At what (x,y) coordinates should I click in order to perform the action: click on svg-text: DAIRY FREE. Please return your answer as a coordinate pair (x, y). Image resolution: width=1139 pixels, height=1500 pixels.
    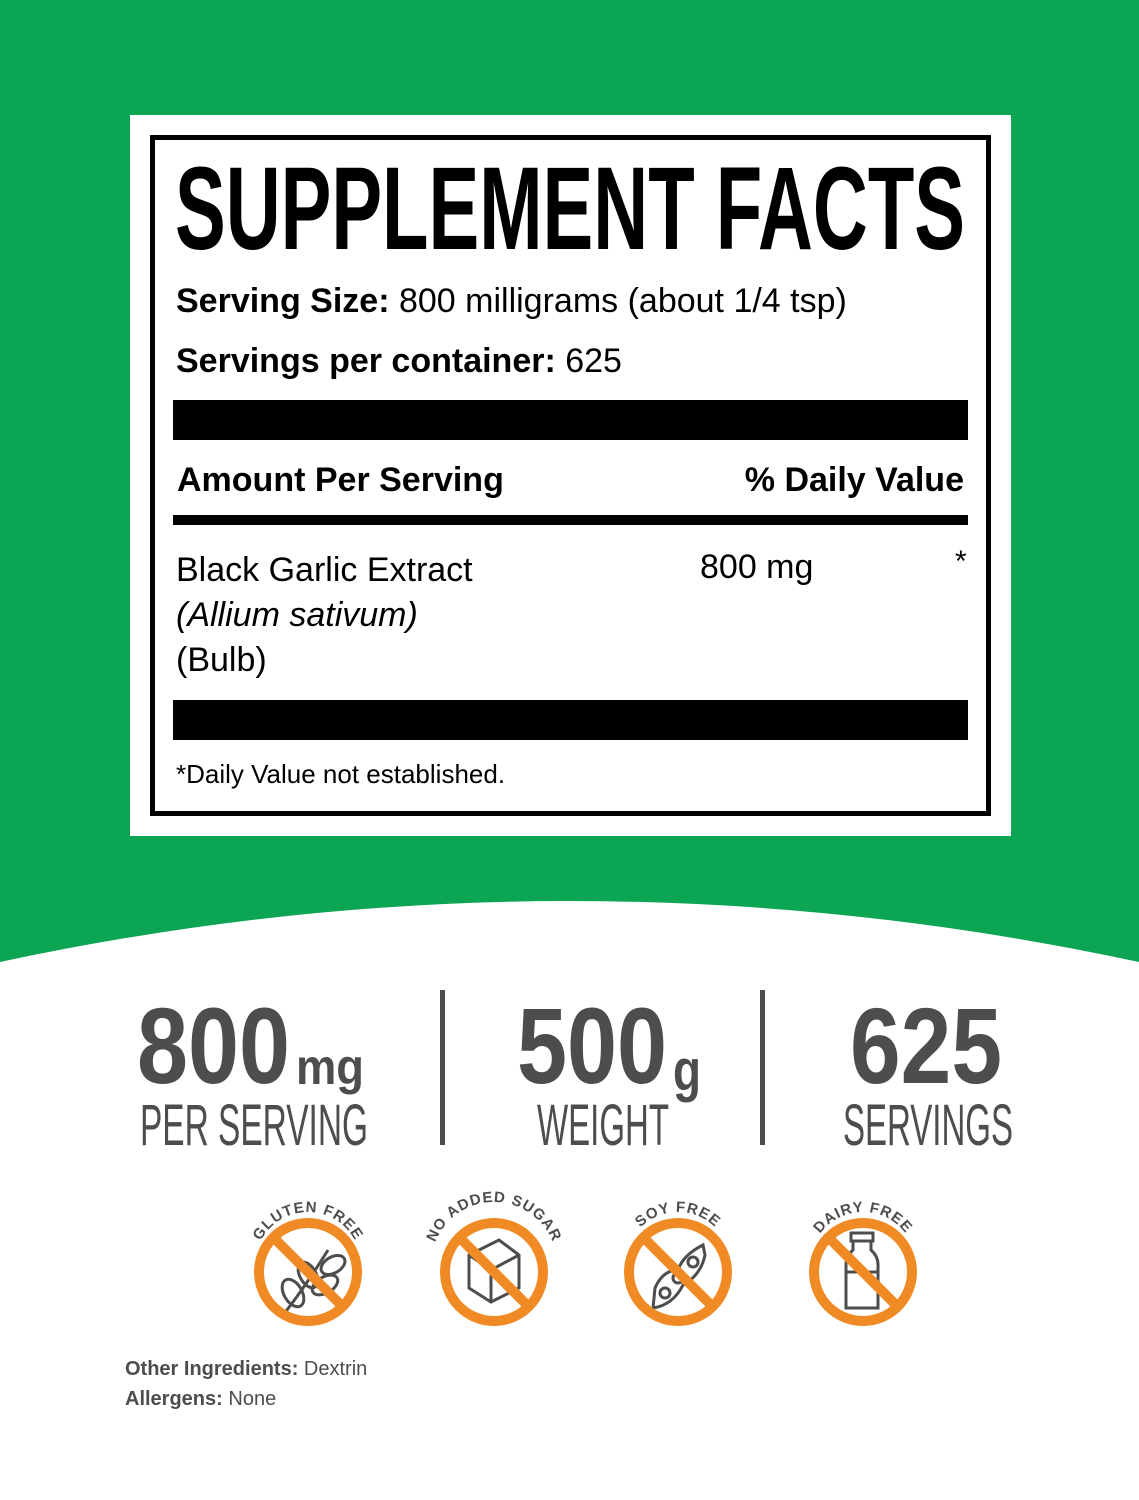
    Looking at the image, I should click on (863, 1218).